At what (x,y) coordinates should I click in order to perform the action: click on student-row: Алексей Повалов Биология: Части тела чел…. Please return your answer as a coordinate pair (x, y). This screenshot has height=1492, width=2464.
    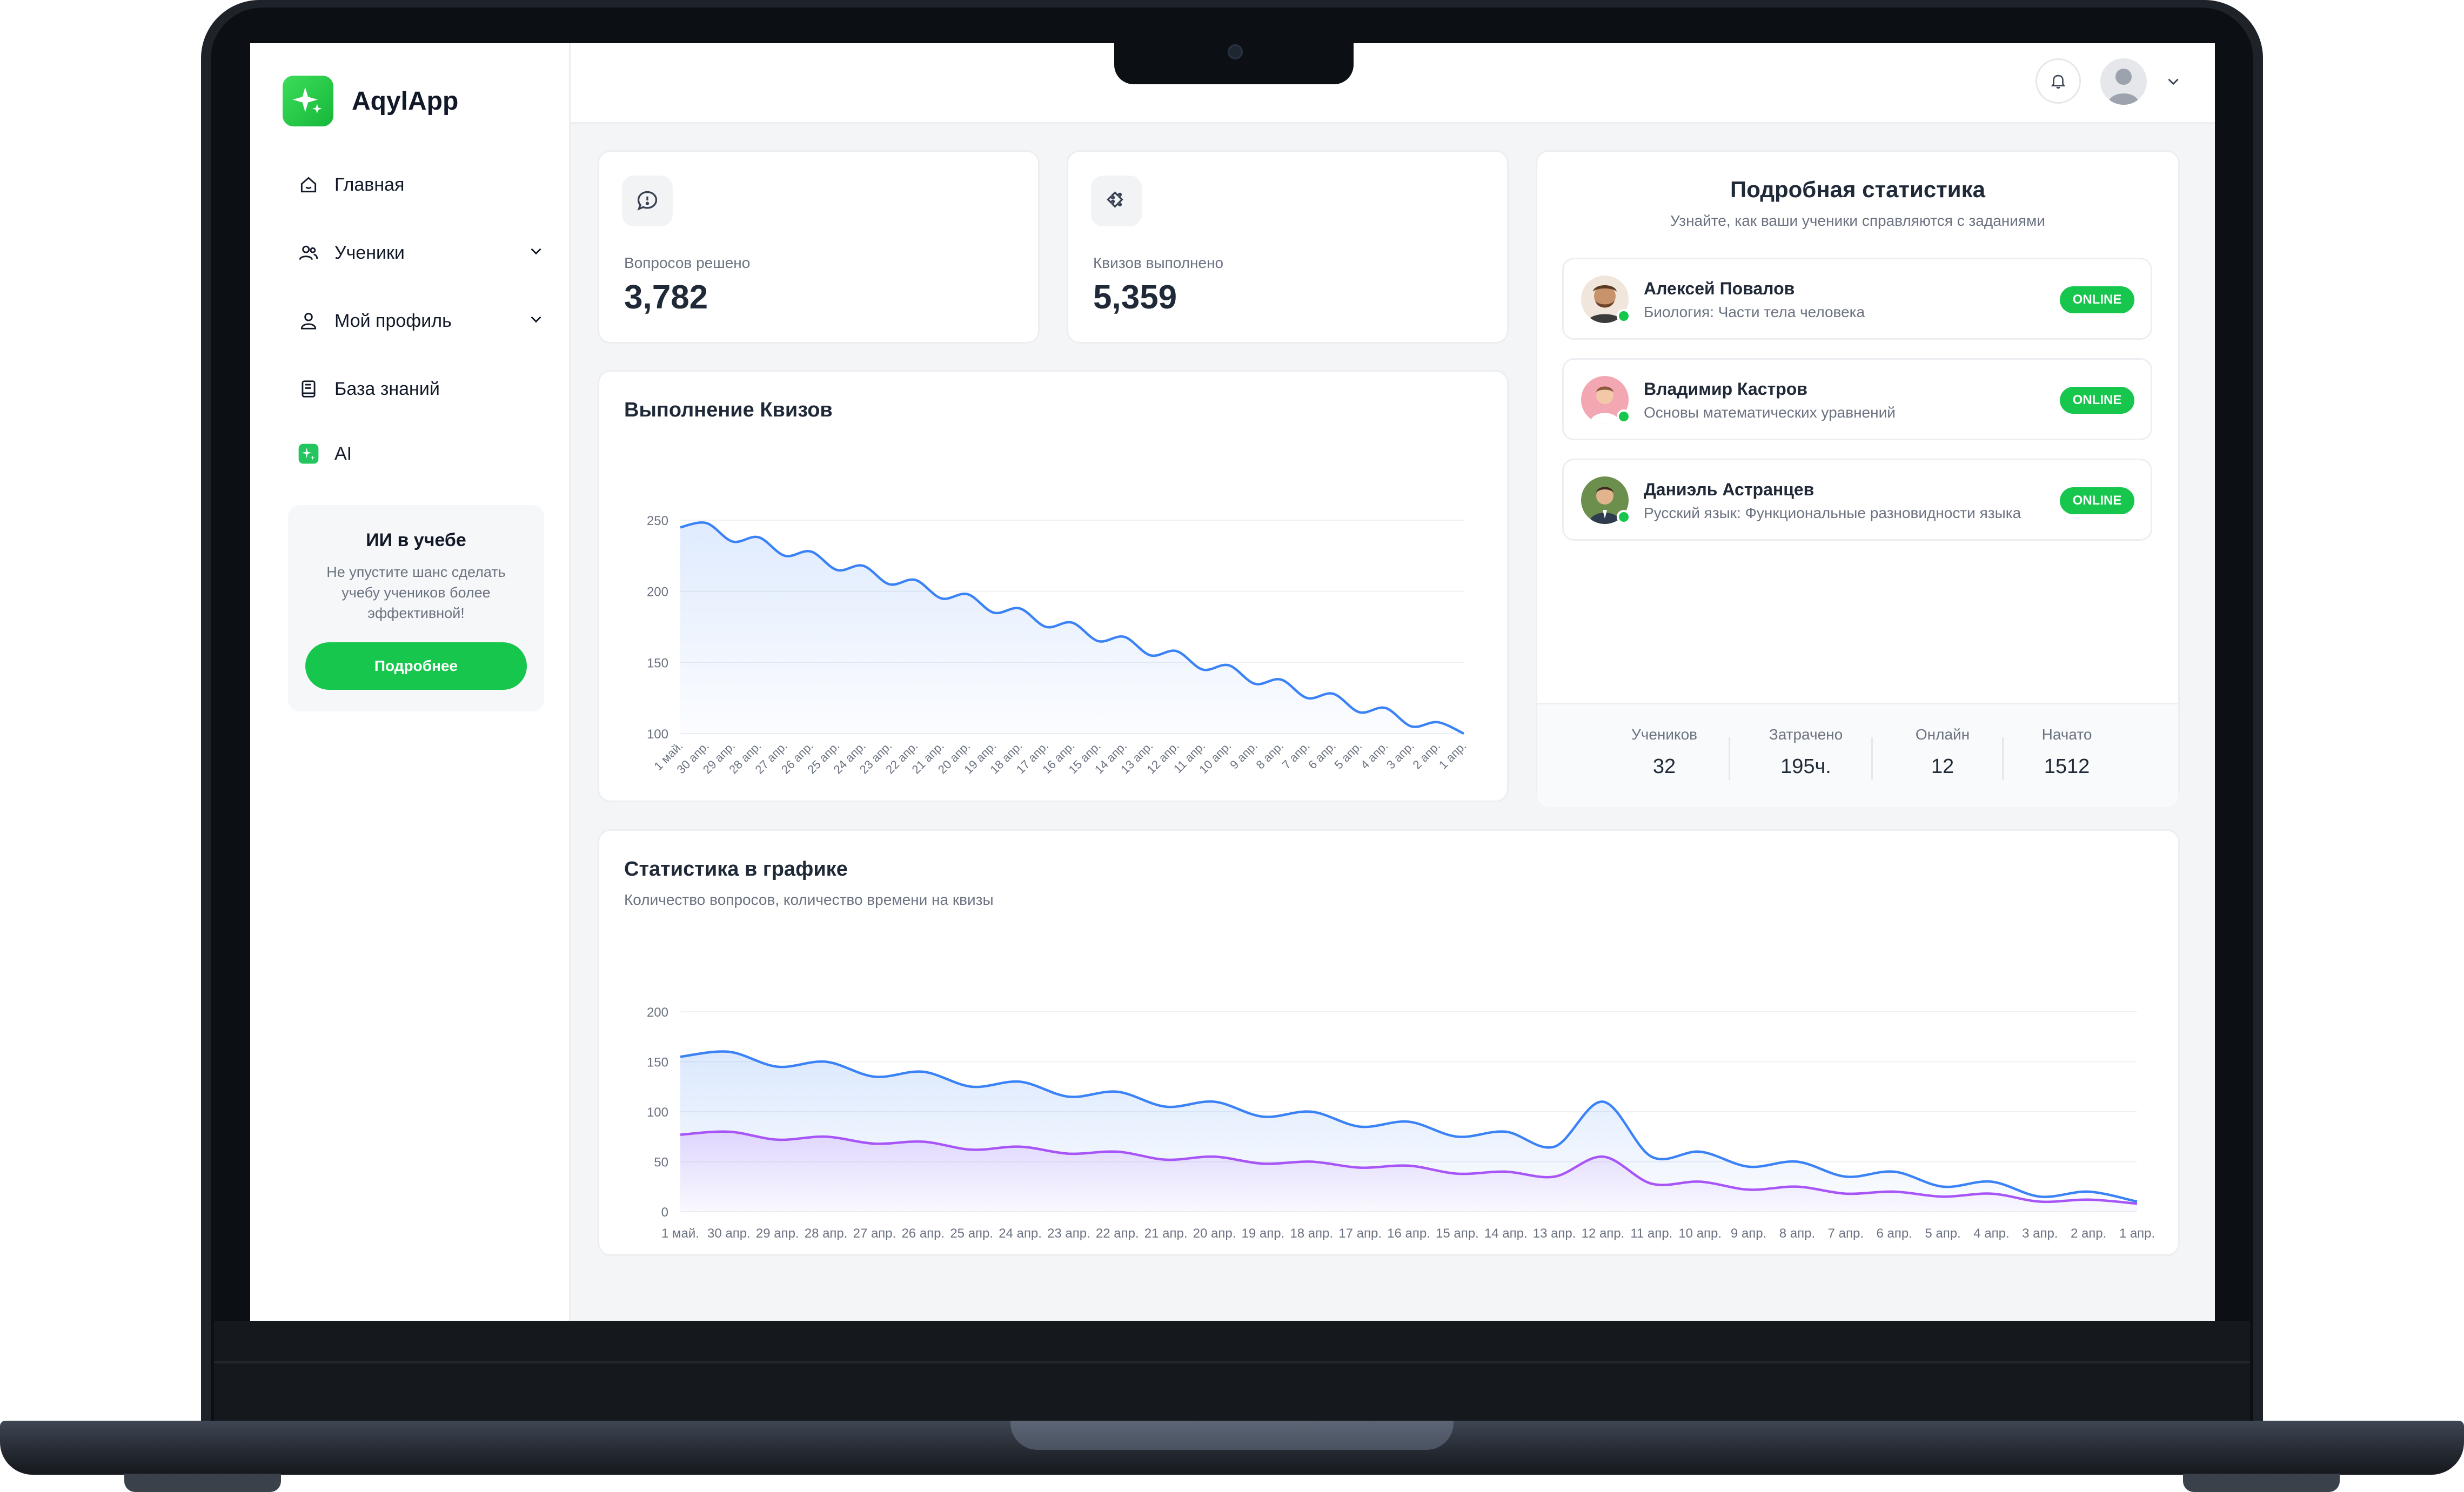
    Looking at the image, I should click on (1857, 299).